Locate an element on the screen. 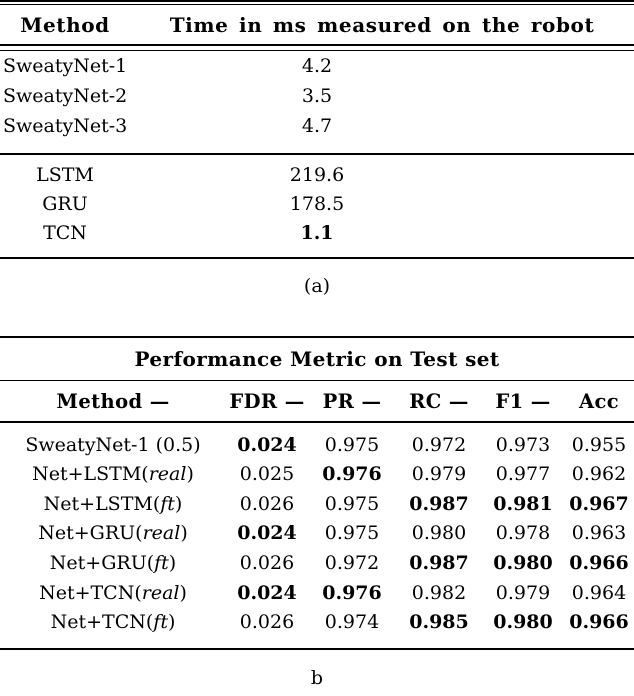  table-row: TCN 1.1 is located at coordinates (317, 233).